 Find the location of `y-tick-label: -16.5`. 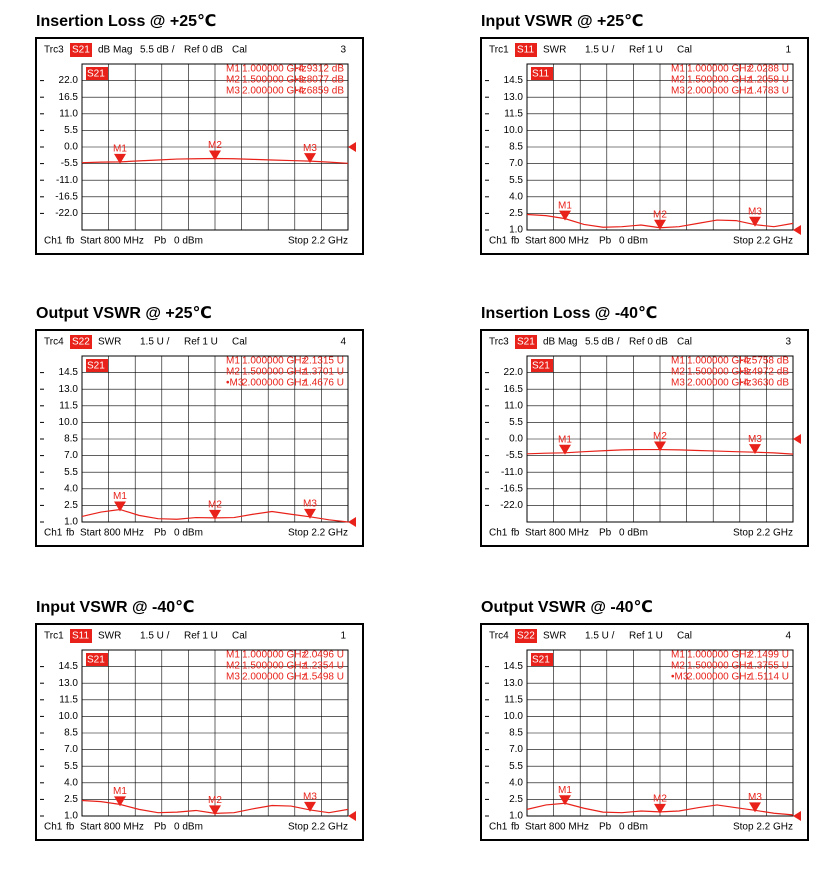

y-tick-label: -16.5 is located at coordinates (66, 196).